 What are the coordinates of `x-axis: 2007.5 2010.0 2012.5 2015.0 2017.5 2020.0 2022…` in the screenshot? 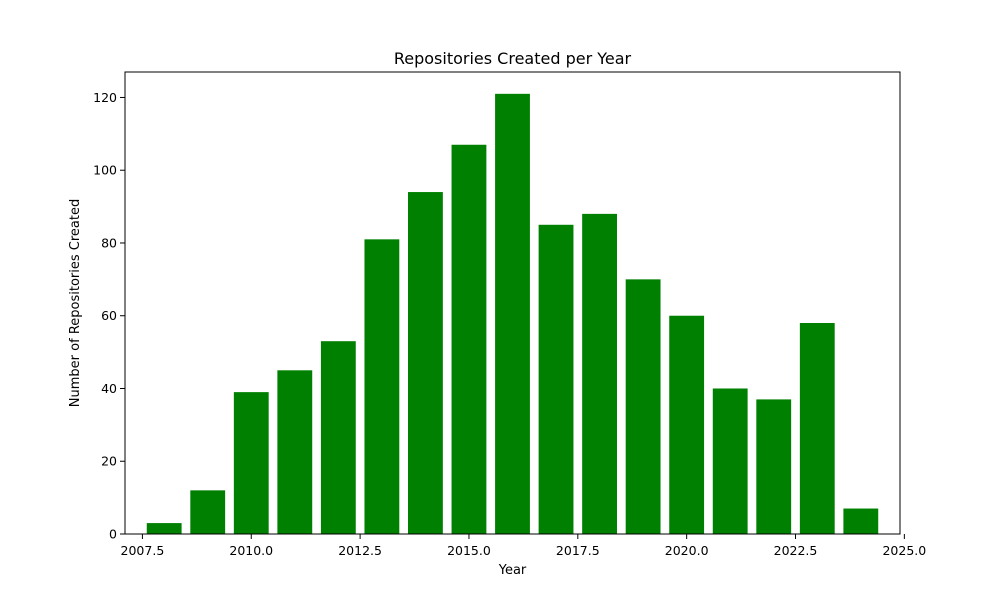 It's located at (523, 546).